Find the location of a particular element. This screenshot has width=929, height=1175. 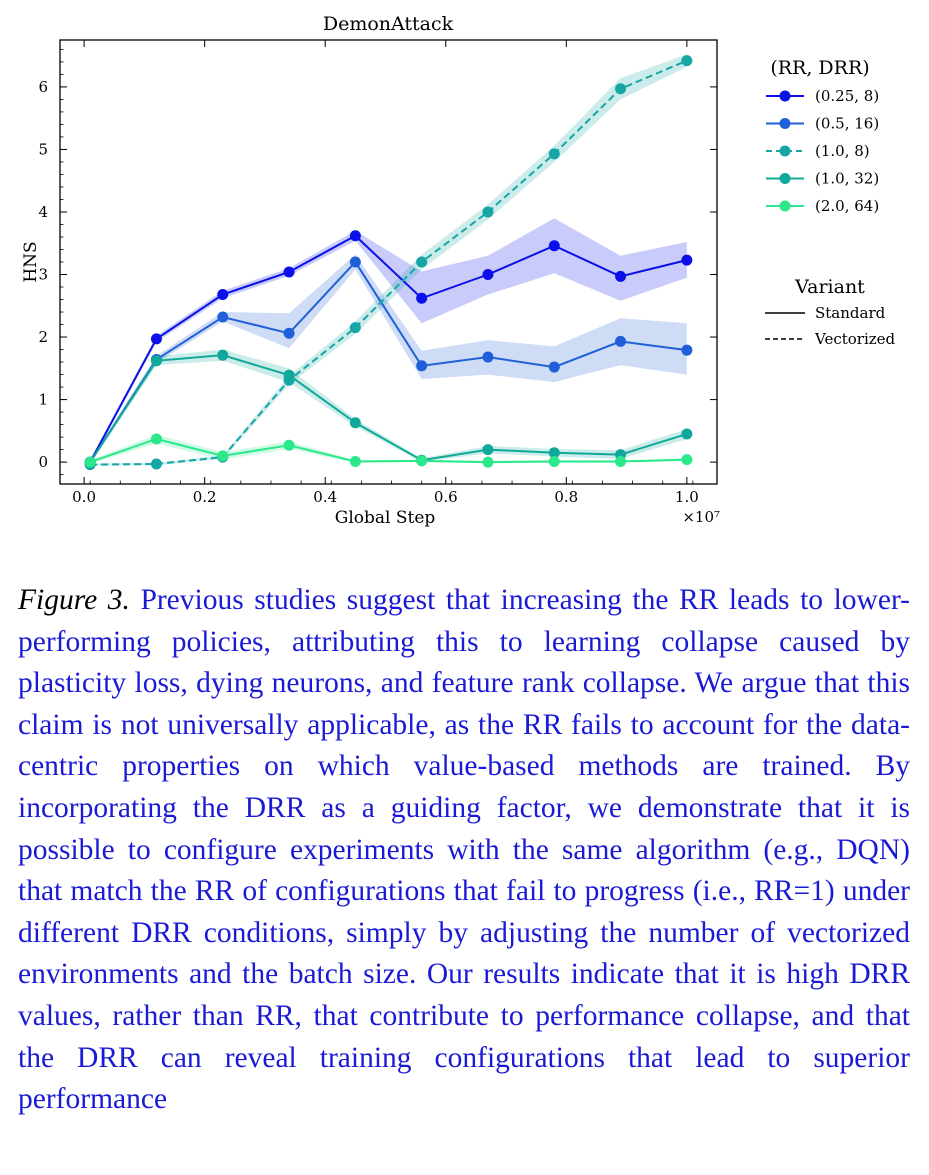

legend-title: (RR, DRR) is located at coordinates (819, 68).